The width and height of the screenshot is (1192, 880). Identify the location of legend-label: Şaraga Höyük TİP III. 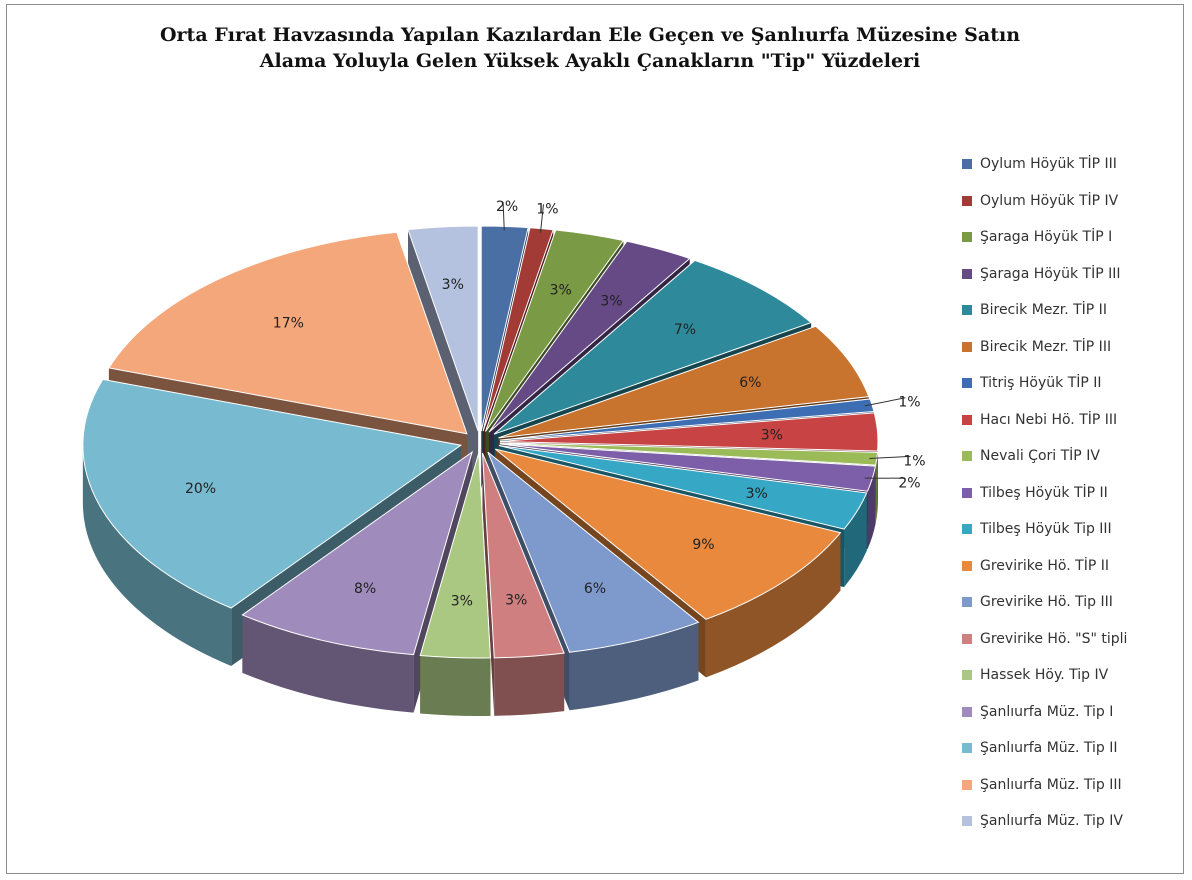
(1050, 273).